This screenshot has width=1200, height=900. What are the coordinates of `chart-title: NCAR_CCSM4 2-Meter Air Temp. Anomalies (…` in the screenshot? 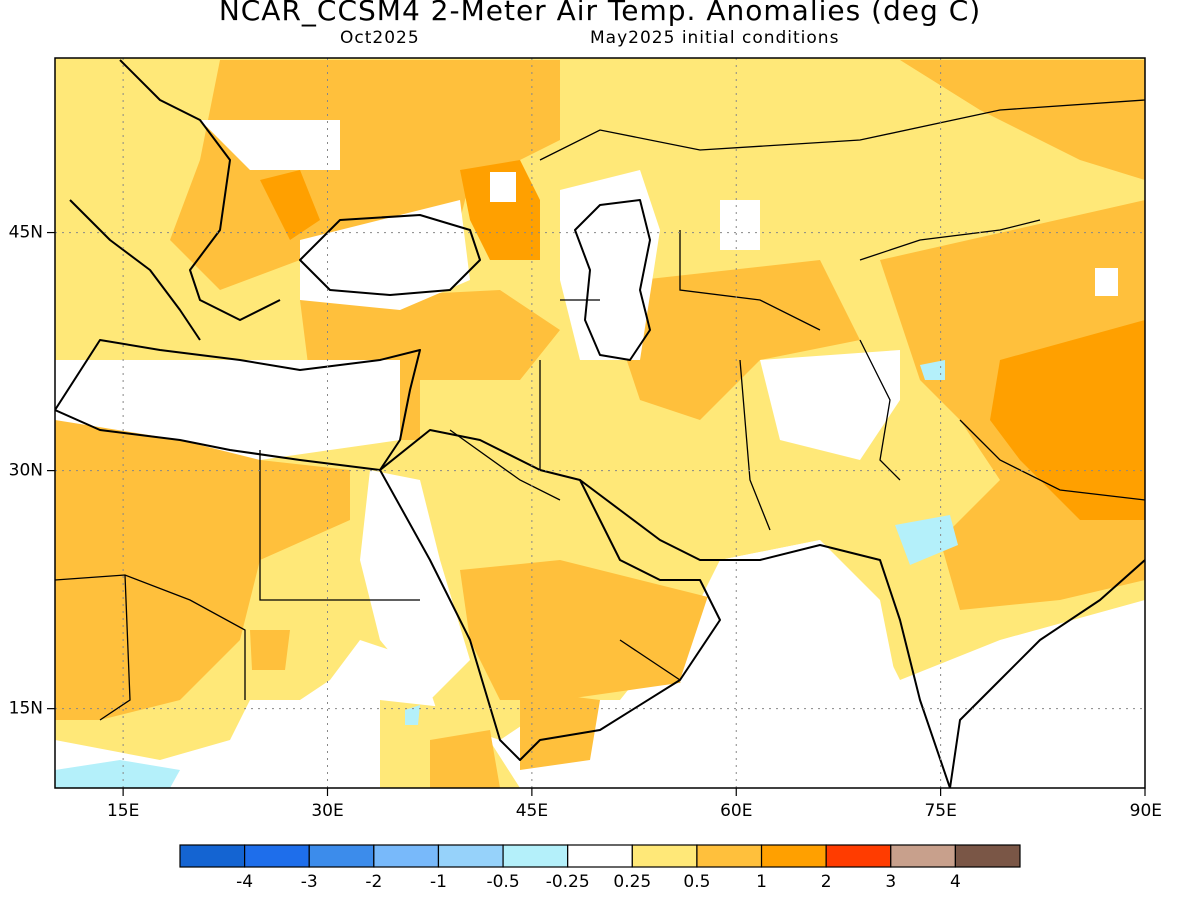 It's located at (600, 13).